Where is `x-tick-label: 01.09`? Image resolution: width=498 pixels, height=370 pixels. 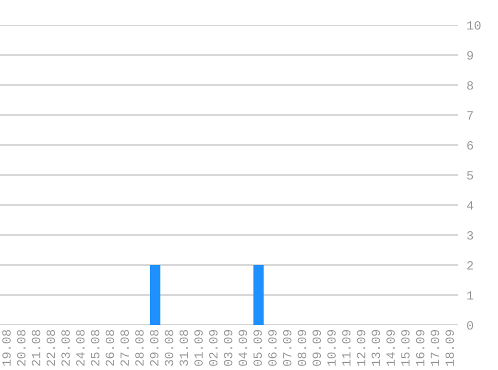
x-tick-label: 01.09 is located at coordinates (198, 348).